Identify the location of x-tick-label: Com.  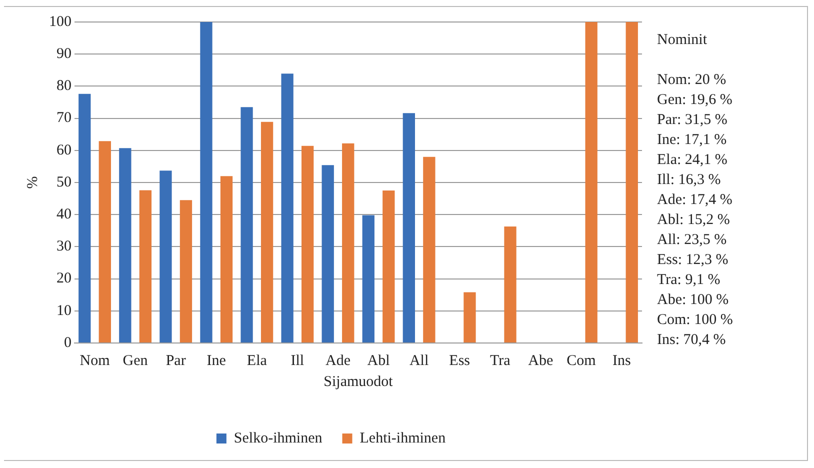
(581, 360).